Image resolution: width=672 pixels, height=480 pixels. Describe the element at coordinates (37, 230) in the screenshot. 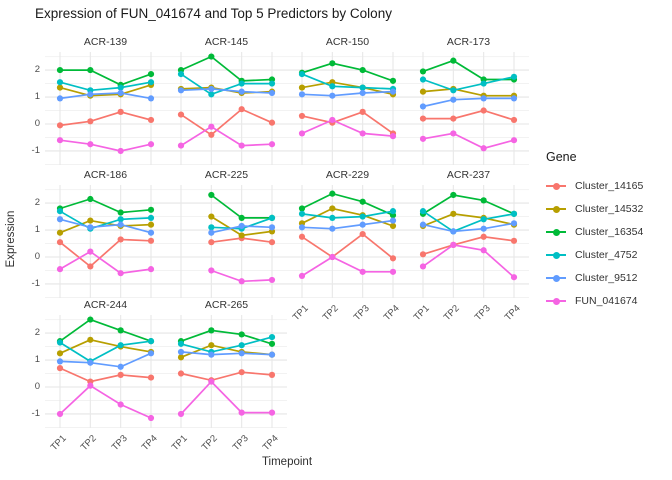

I see `y-tick-label: 1` at that location.